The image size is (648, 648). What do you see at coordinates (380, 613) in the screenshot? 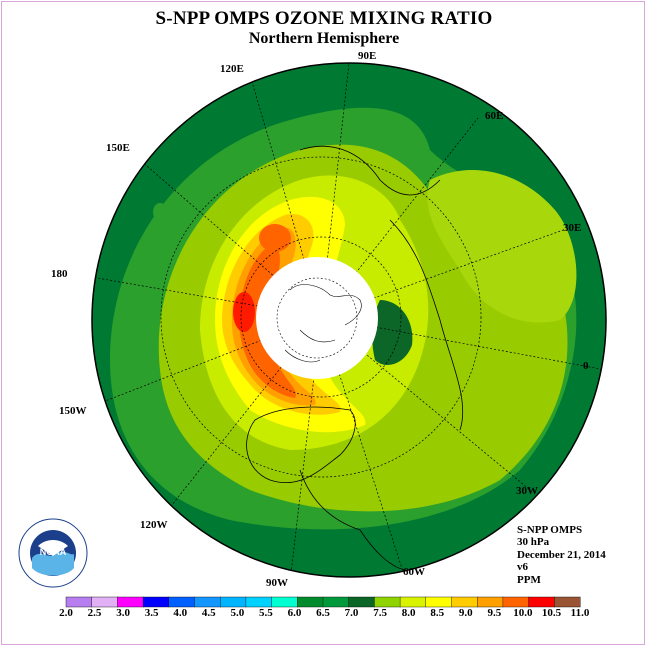
I see `colorbar-tick-label: 7.5` at bounding box center [380, 613].